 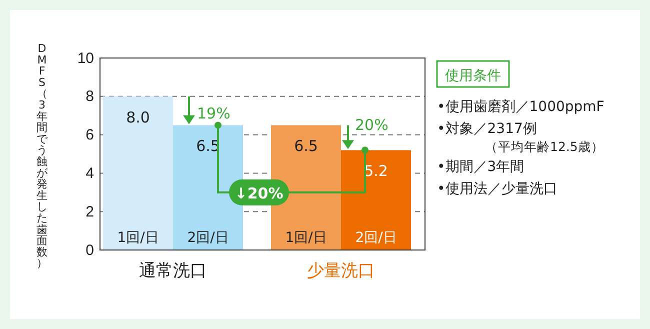 What do you see at coordinates (213, 113) in the screenshot?
I see `annotation: 19%` at bounding box center [213, 113].